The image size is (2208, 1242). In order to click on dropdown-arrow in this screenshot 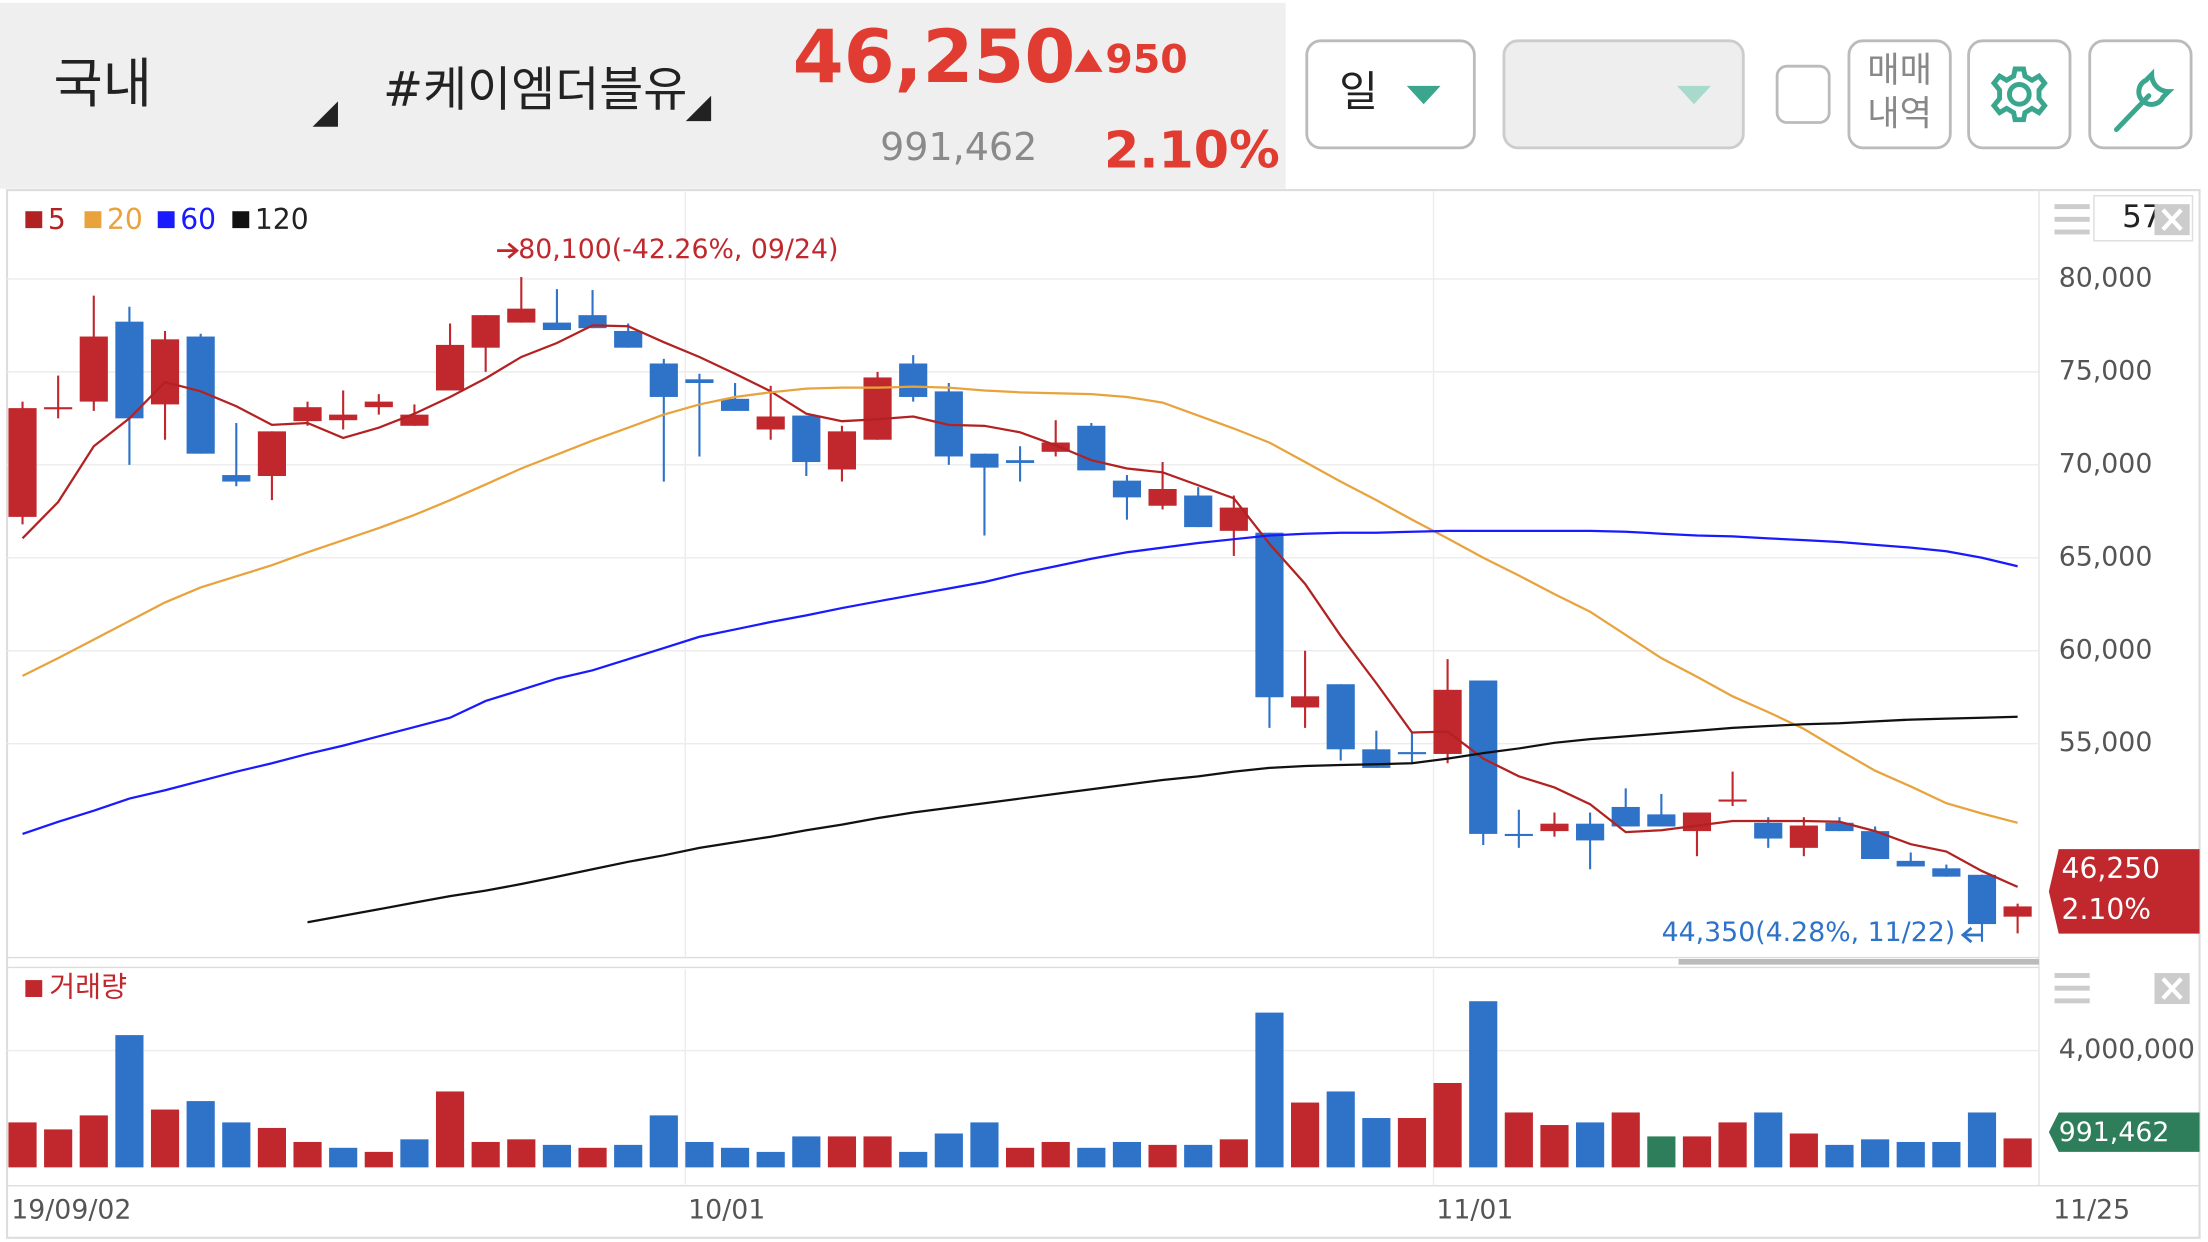, I will do `click(1694, 95)`.